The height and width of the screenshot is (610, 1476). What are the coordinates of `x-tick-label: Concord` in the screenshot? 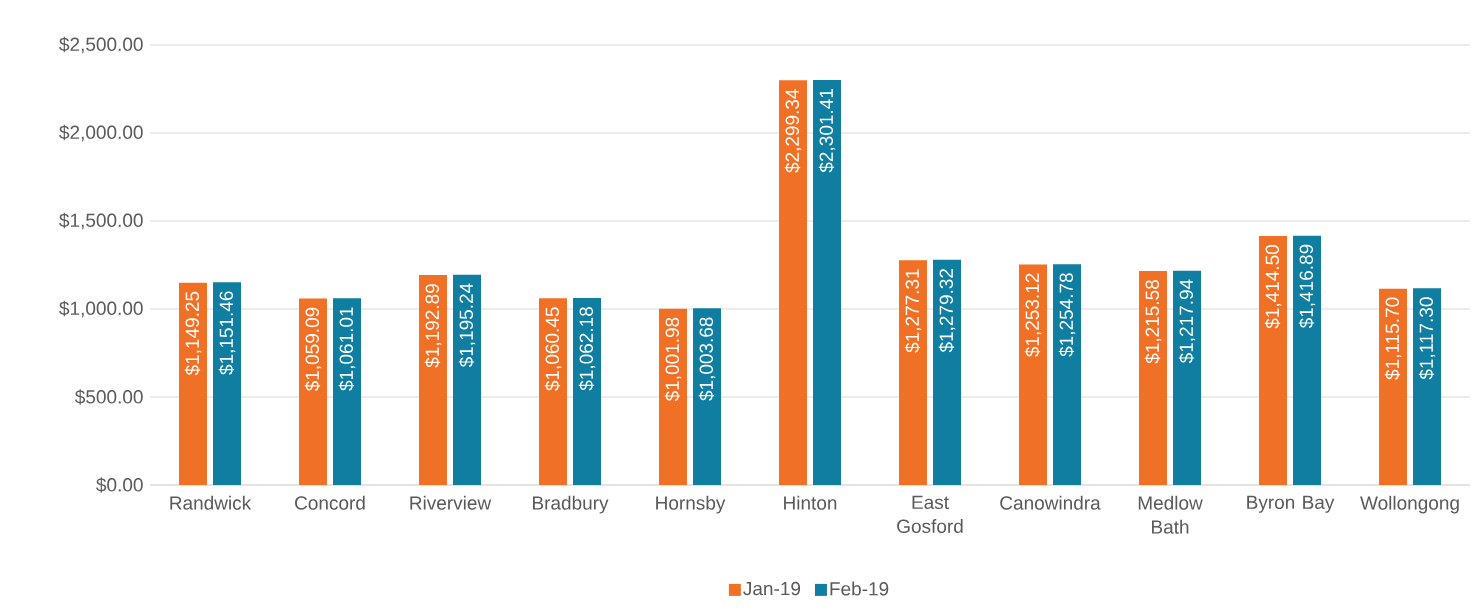 It's located at (330, 502).